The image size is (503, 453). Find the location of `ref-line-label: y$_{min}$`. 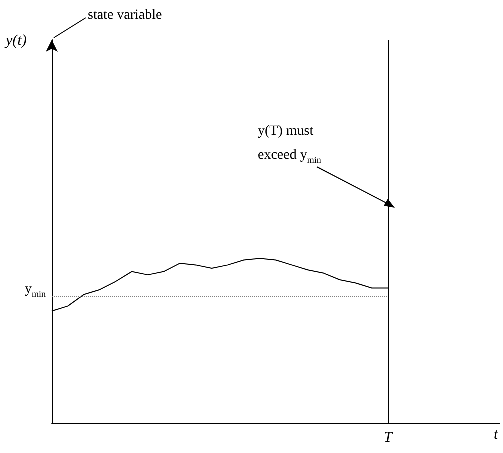

ref-line-label: y$_{min}$ is located at coordinates (35, 291).